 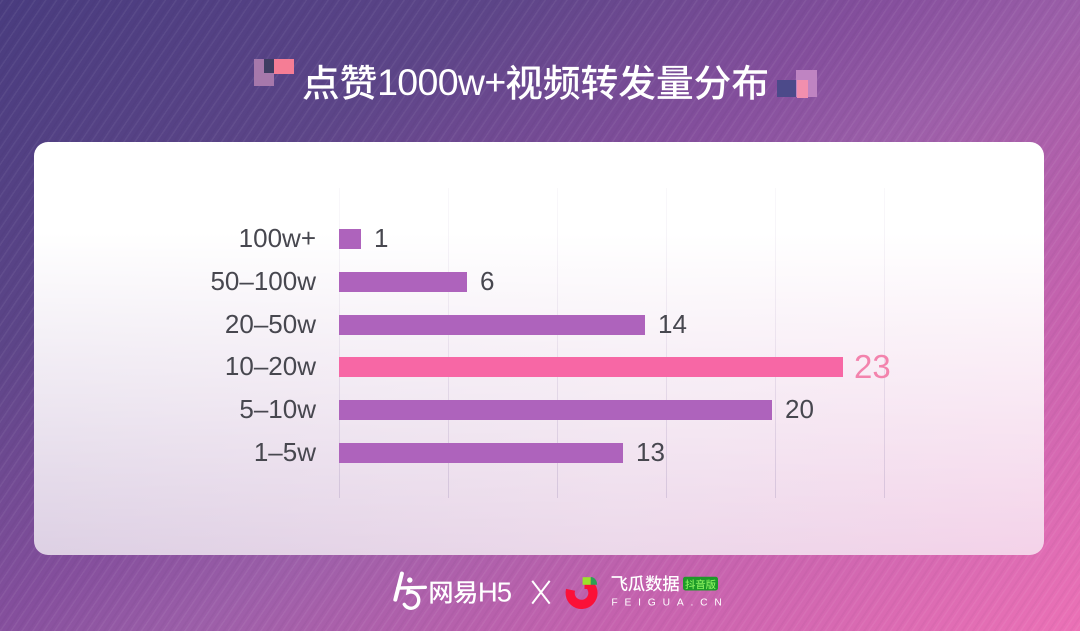 I want to click on svg-text: FEIGUA.CN, so click(x=669, y=602).